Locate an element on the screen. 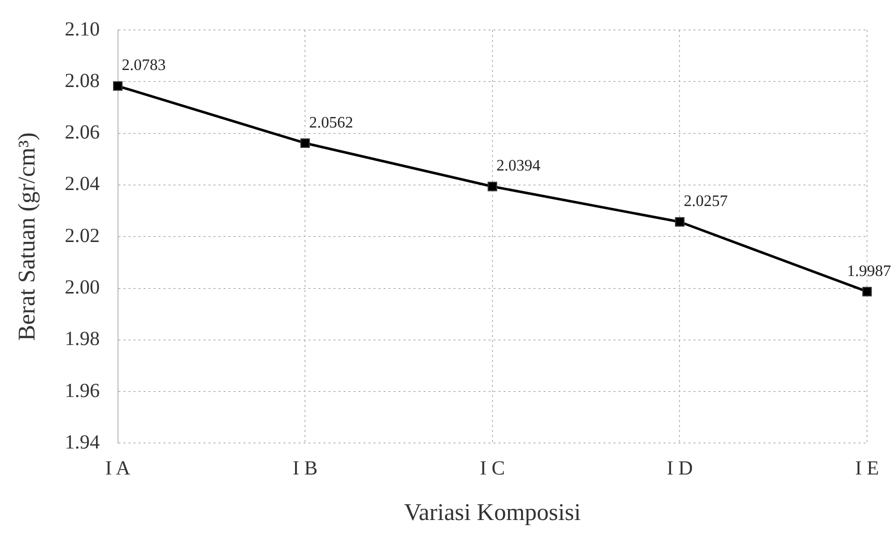 The width and height of the screenshot is (893, 538). data-label: 1.9987 is located at coordinates (869, 271).